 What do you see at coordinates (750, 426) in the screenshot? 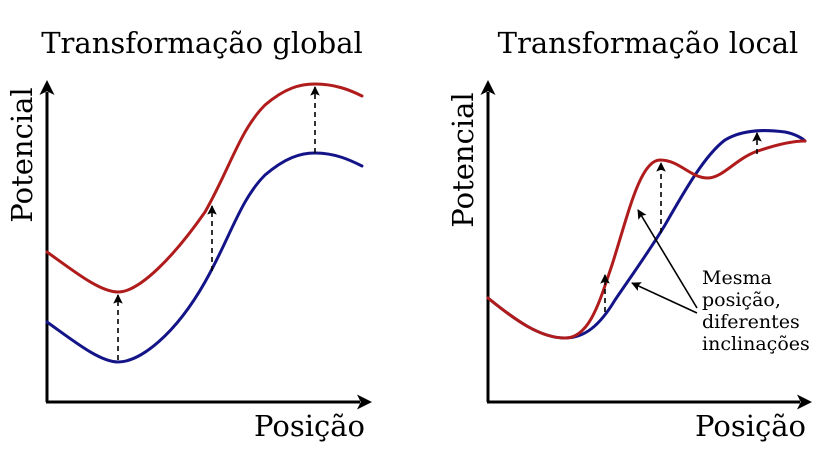
I see `local-xlabel: Posição` at bounding box center [750, 426].